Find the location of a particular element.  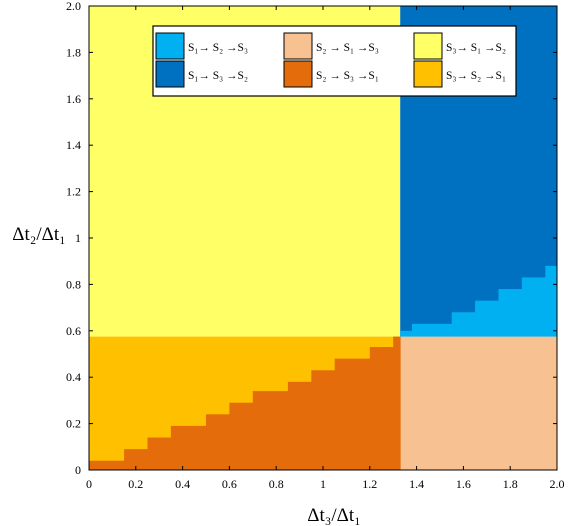

legend-label: S₁→ S₃ →S₂ is located at coordinates (218, 76).